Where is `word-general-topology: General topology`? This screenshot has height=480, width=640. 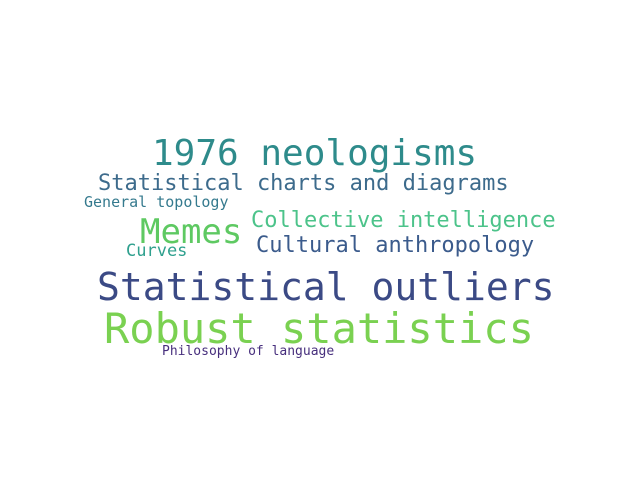 word-general-topology: General topology is located at coordinates (156, 202).